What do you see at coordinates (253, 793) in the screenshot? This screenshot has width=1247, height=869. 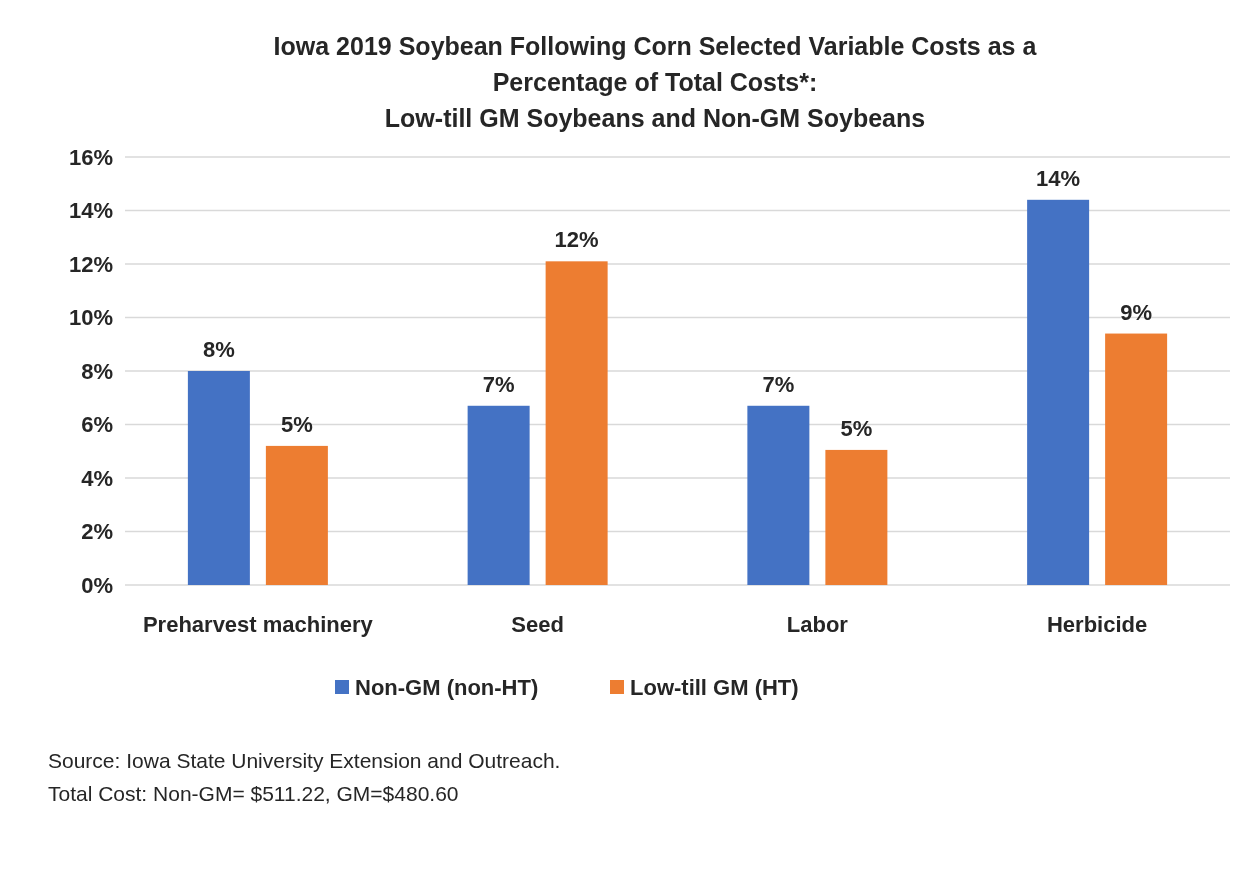 I see `text: Total Cost: Non-GM= $511.22, GM=$480.60` at bounding box center [253, 793].